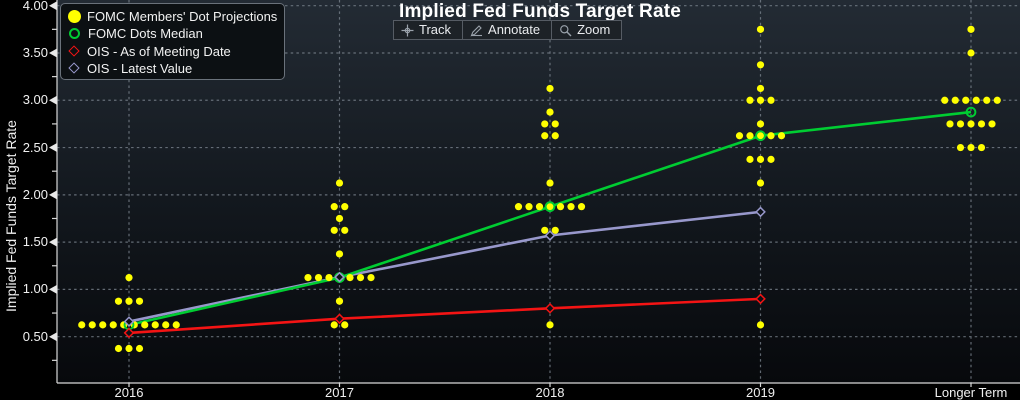  I want to click on legend-item: OIS - As of Meeting Date, so click(172, 51).